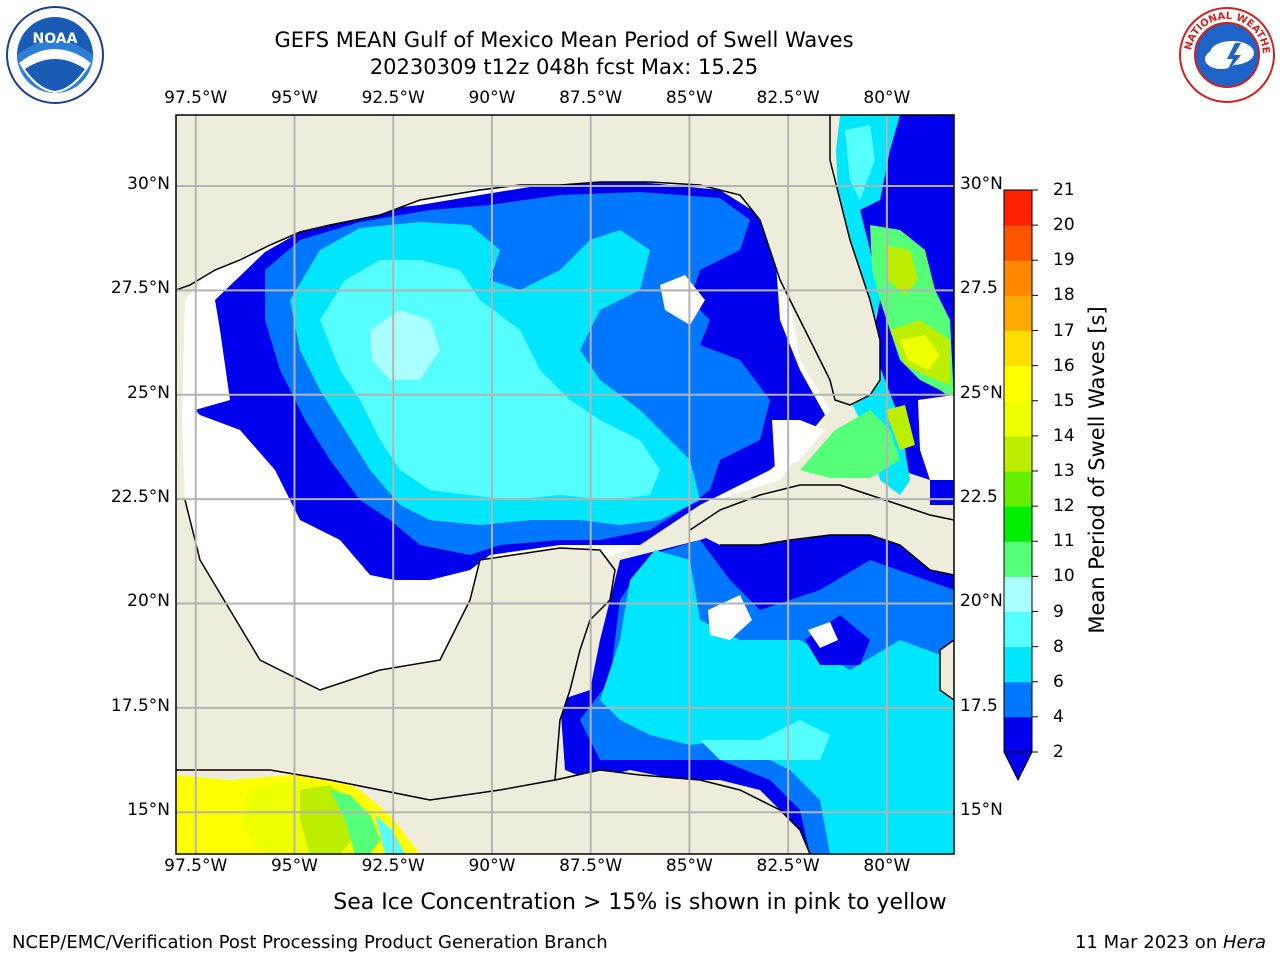 Image resolution: width=1280 pixels, height=960 pixels. Describe the element at coordinates (355, 822) in the screenshot. I see `pacific-swell-11s` at that location.